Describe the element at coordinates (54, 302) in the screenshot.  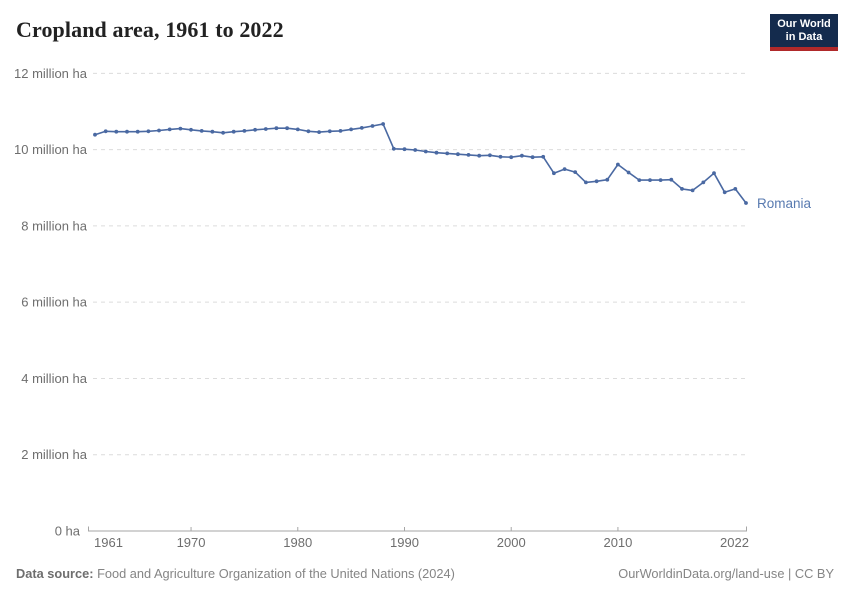
I see `y-axis-tick-label: 6 million ha` at that location.